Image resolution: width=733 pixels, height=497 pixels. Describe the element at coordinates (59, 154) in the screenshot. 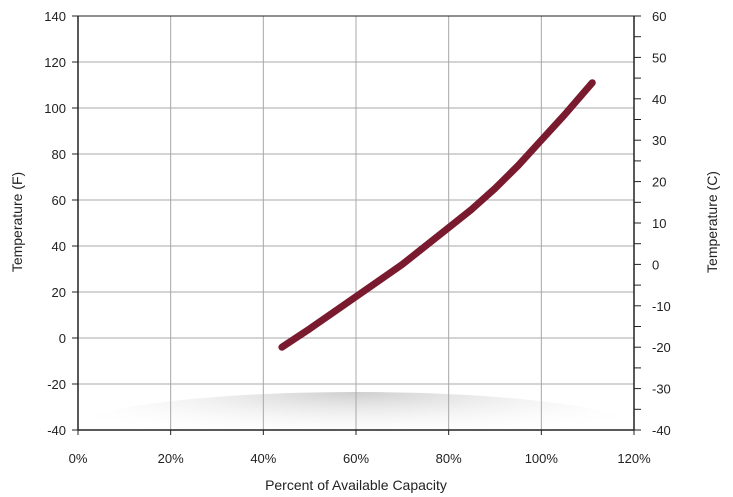

I see `y-tick-label: 80` at that location.